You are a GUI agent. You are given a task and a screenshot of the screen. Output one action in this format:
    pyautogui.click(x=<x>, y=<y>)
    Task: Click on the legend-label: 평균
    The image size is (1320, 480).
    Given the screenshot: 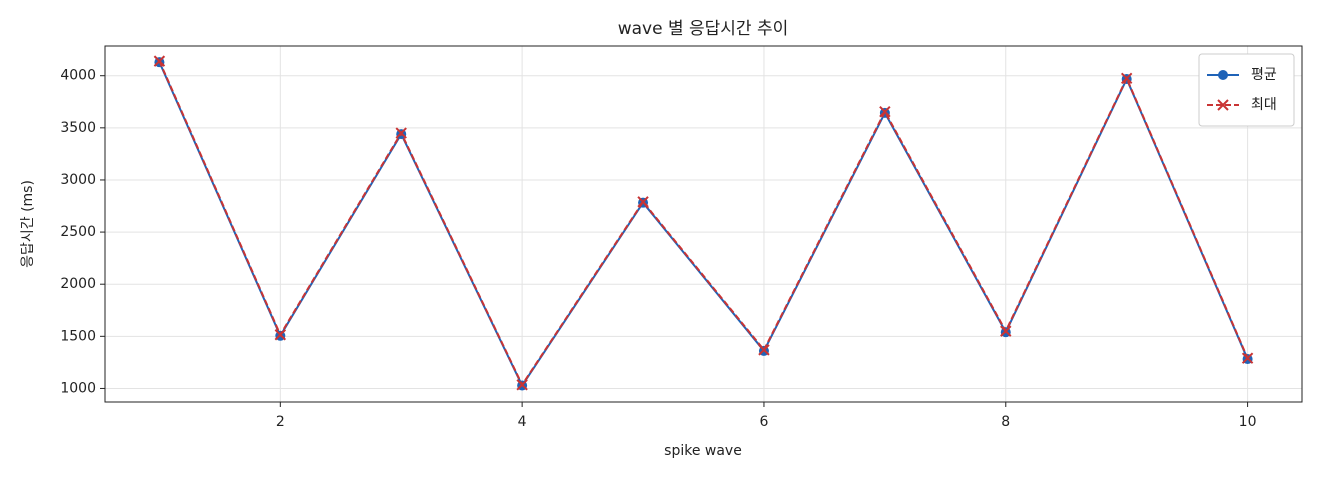 What is the action you would take?
    pyautogui.click(x=1264, y=75)
    